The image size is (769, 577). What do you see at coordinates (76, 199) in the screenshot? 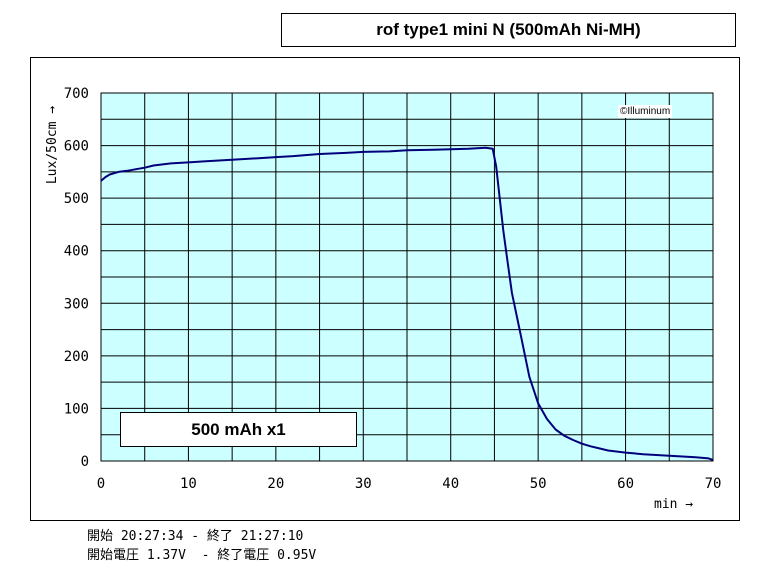
I see `y-tick-label: 500` at bounding box center [76, 199].